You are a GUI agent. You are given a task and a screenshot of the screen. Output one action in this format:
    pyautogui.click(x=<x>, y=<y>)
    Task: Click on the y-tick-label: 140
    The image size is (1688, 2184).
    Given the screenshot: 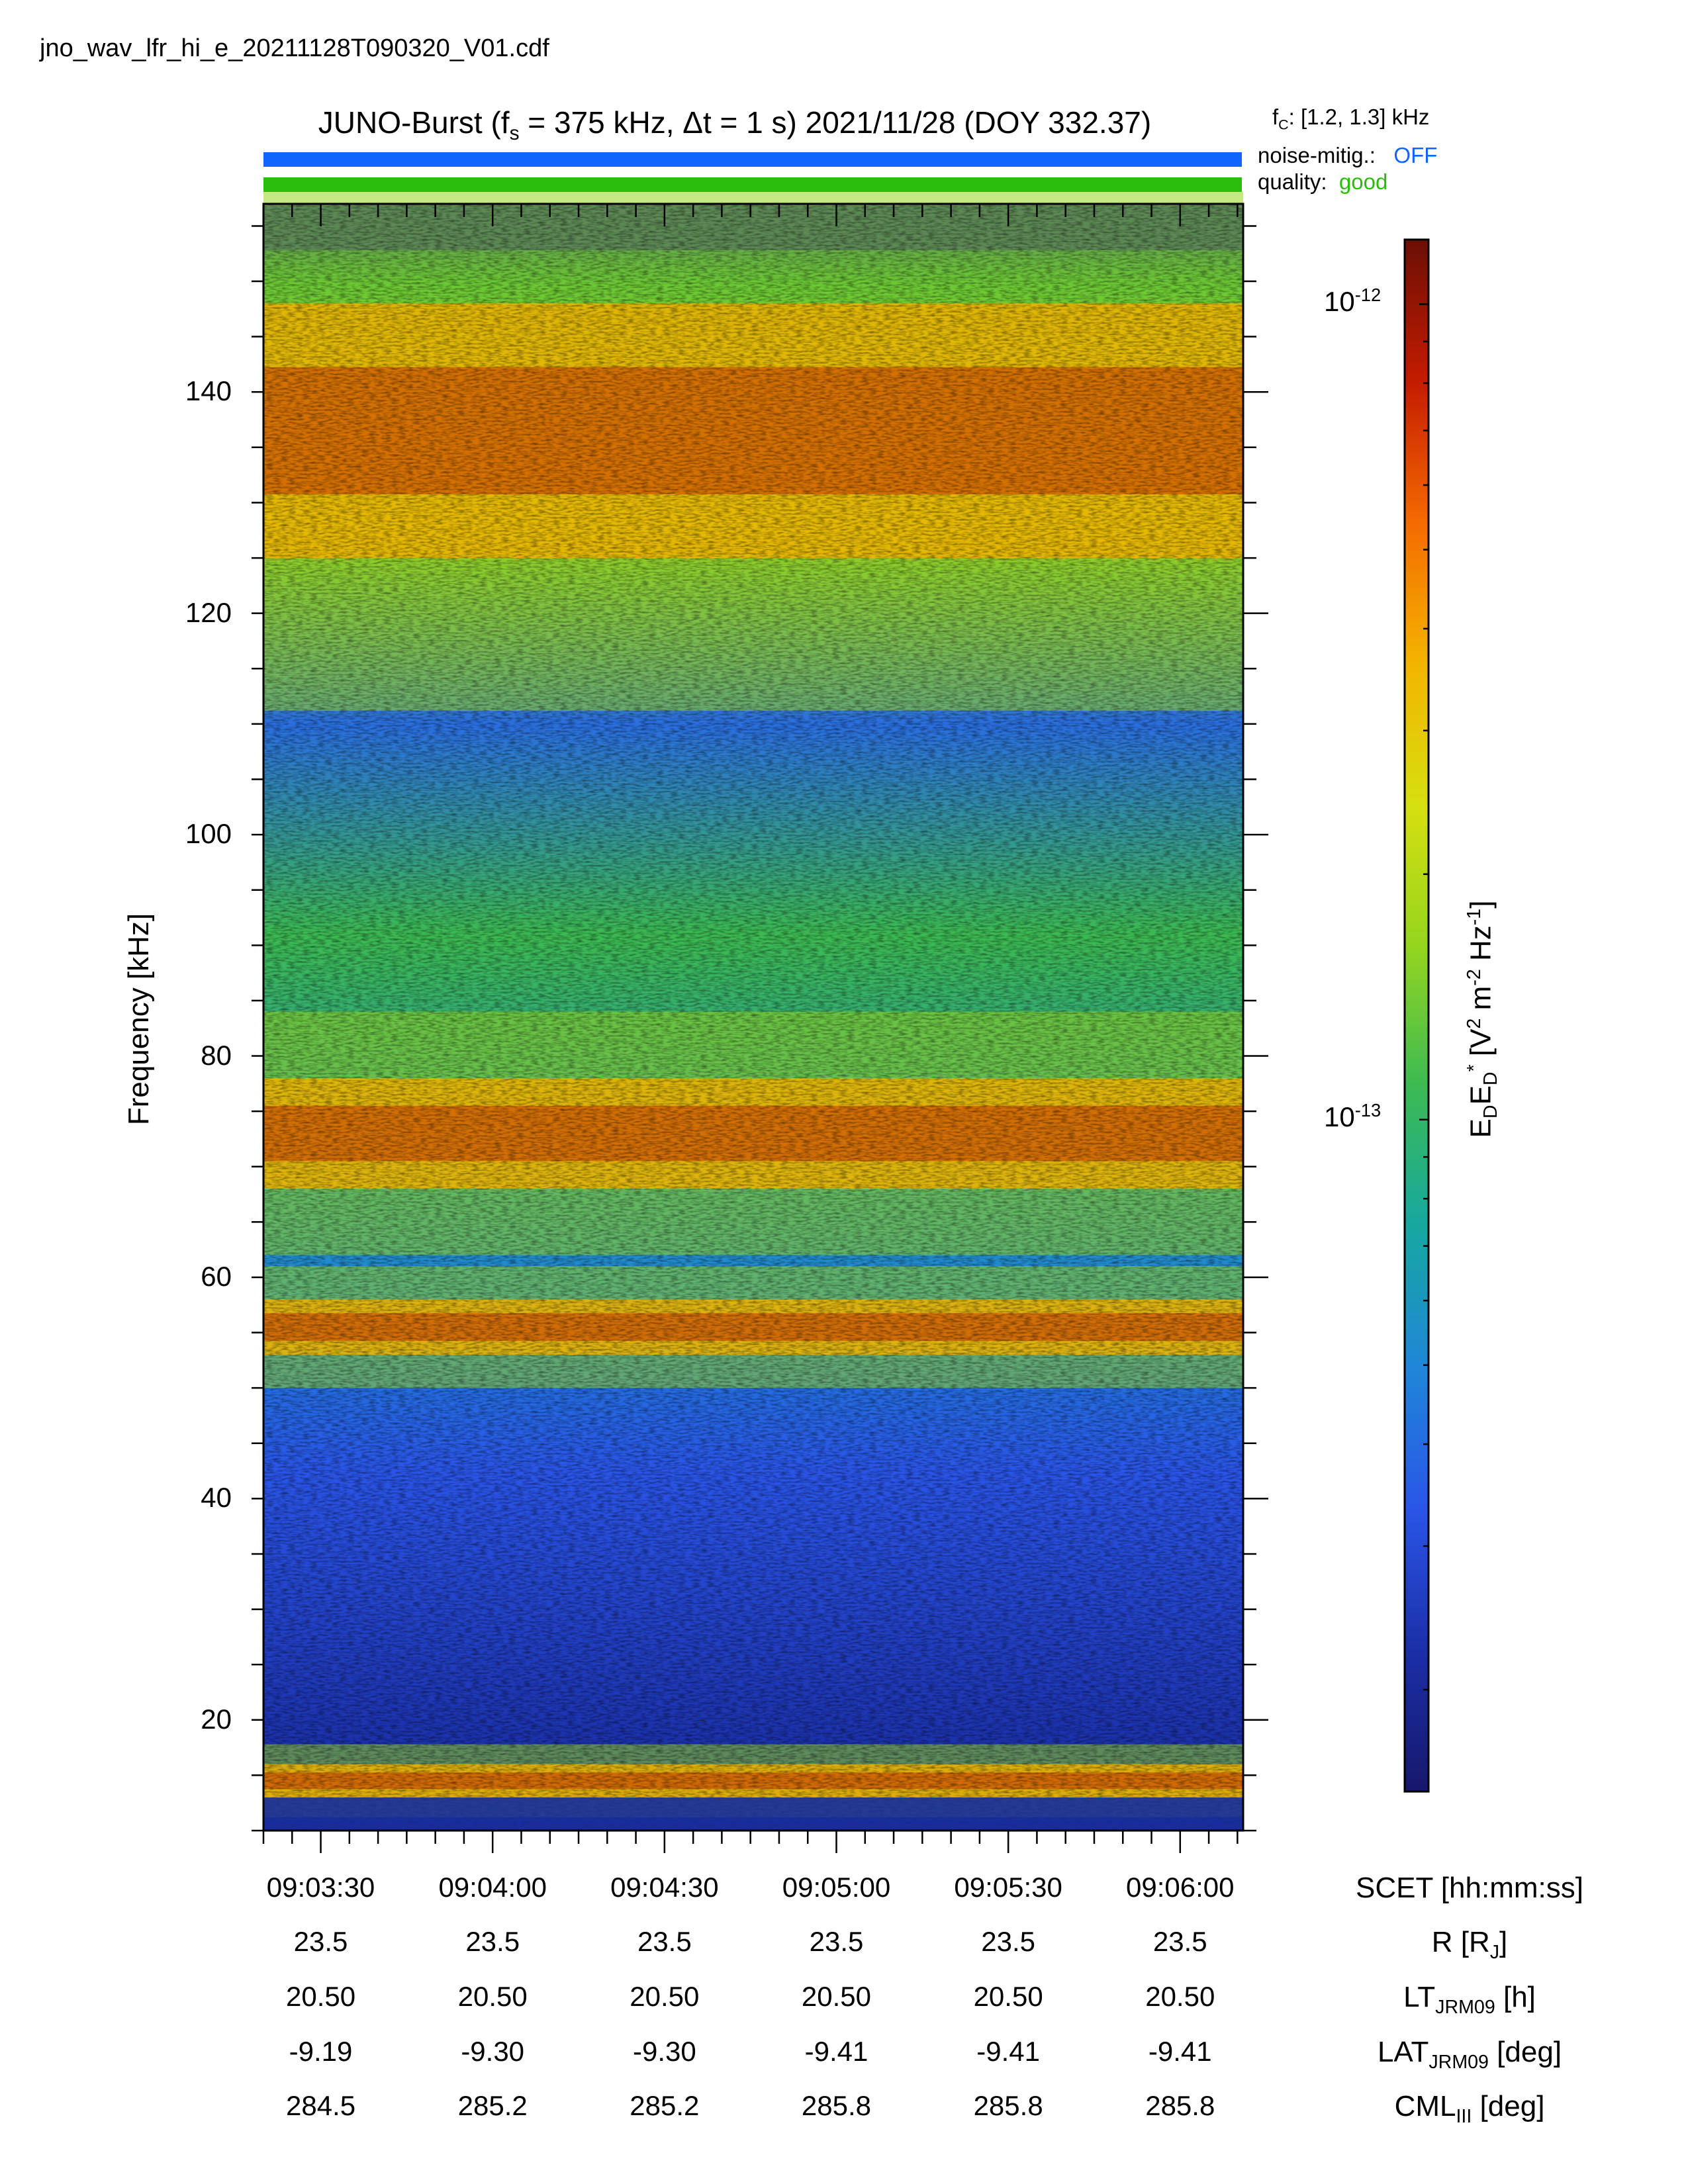 What is the action you would take?
    pyautogui.click(x=208, y=391)
    